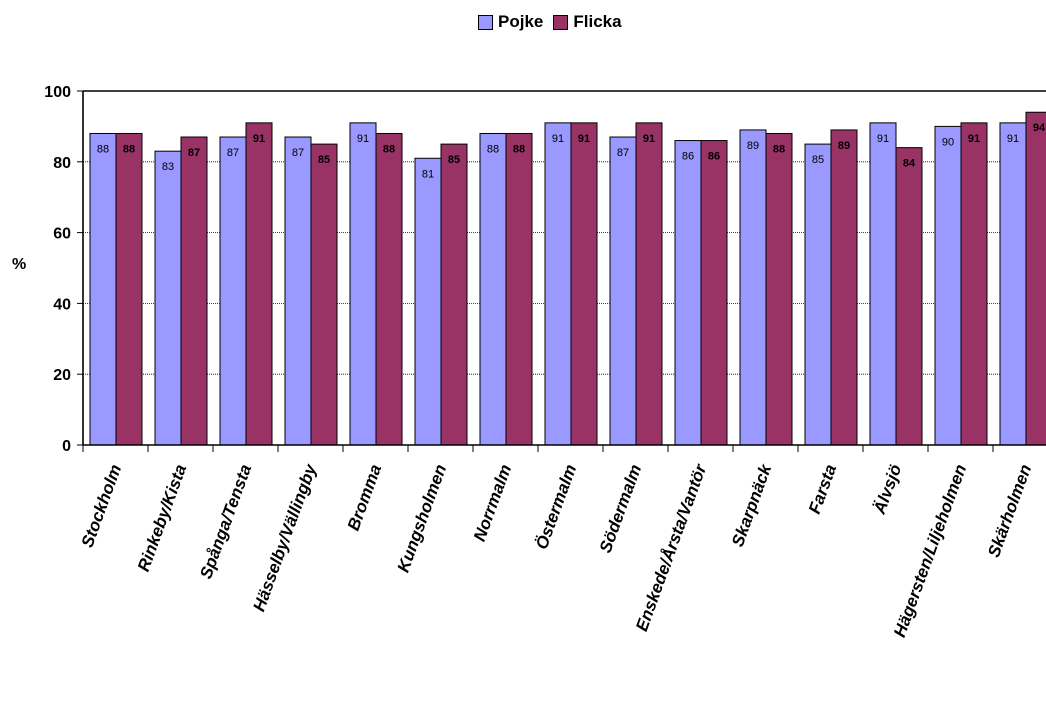 Image resolution: width=1046 pixels, height=701 pixels. I want to click on x-tick-label: Enskede/Årsta/Vantör, so click(671, 547).